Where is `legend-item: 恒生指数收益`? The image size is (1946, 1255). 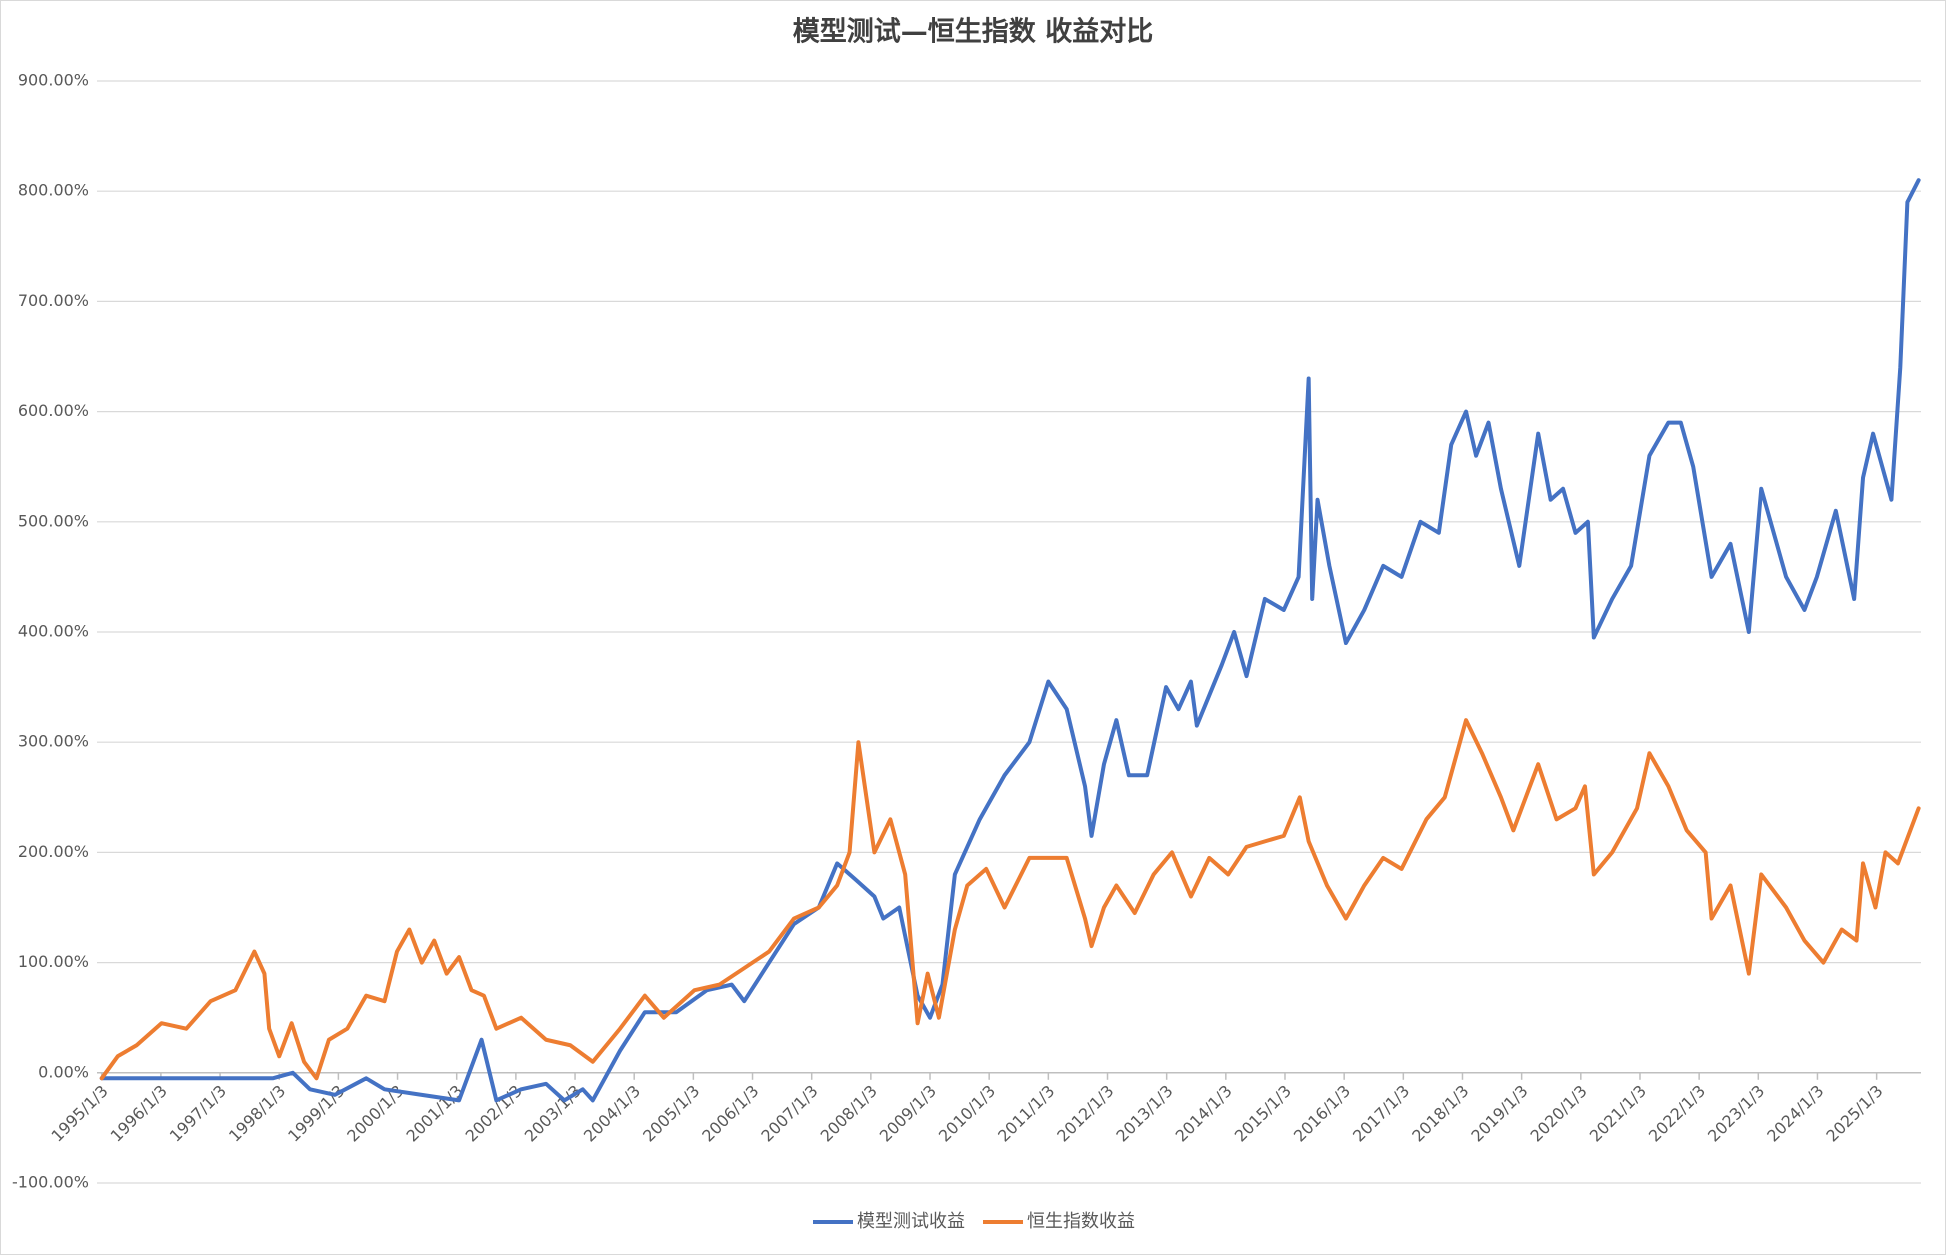 legend-item: 恒生指数收益 is located at coordinates (1059, 1221).